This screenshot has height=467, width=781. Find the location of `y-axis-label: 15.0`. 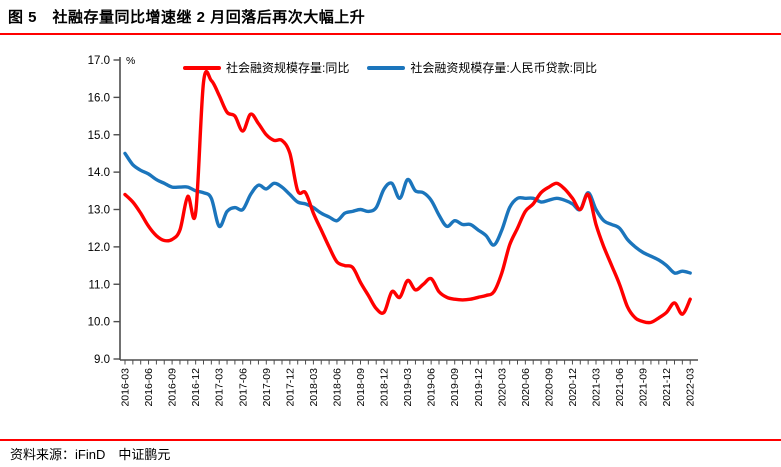

y-axis-label: 15.0 is located at coordinates (99, 136).